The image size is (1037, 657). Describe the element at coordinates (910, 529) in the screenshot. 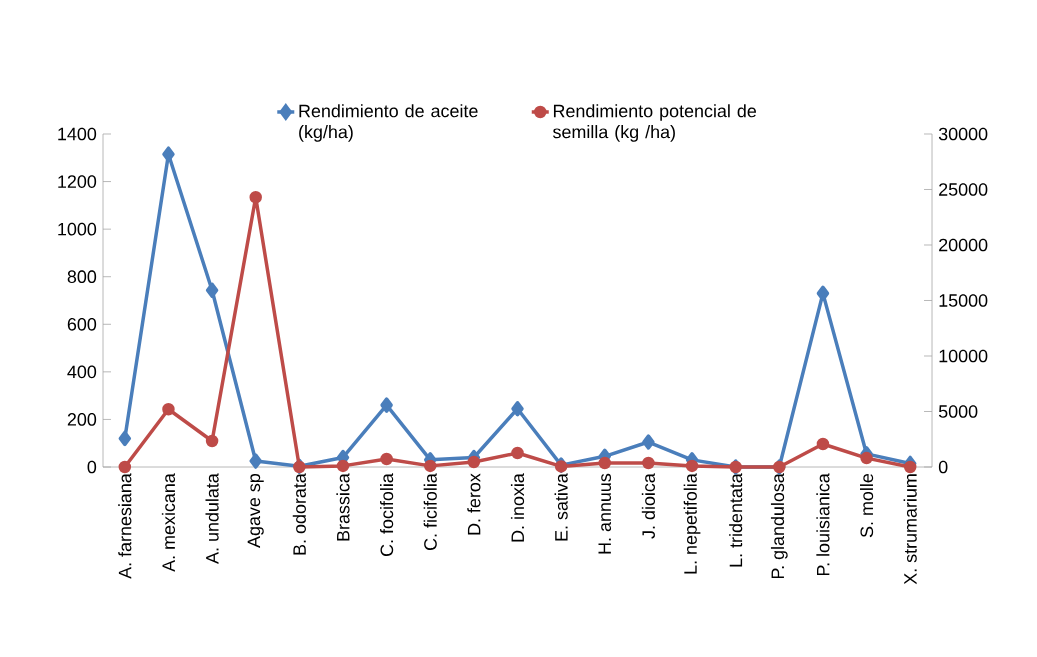

I see `x-tick-label: X. strumarium` at that location.